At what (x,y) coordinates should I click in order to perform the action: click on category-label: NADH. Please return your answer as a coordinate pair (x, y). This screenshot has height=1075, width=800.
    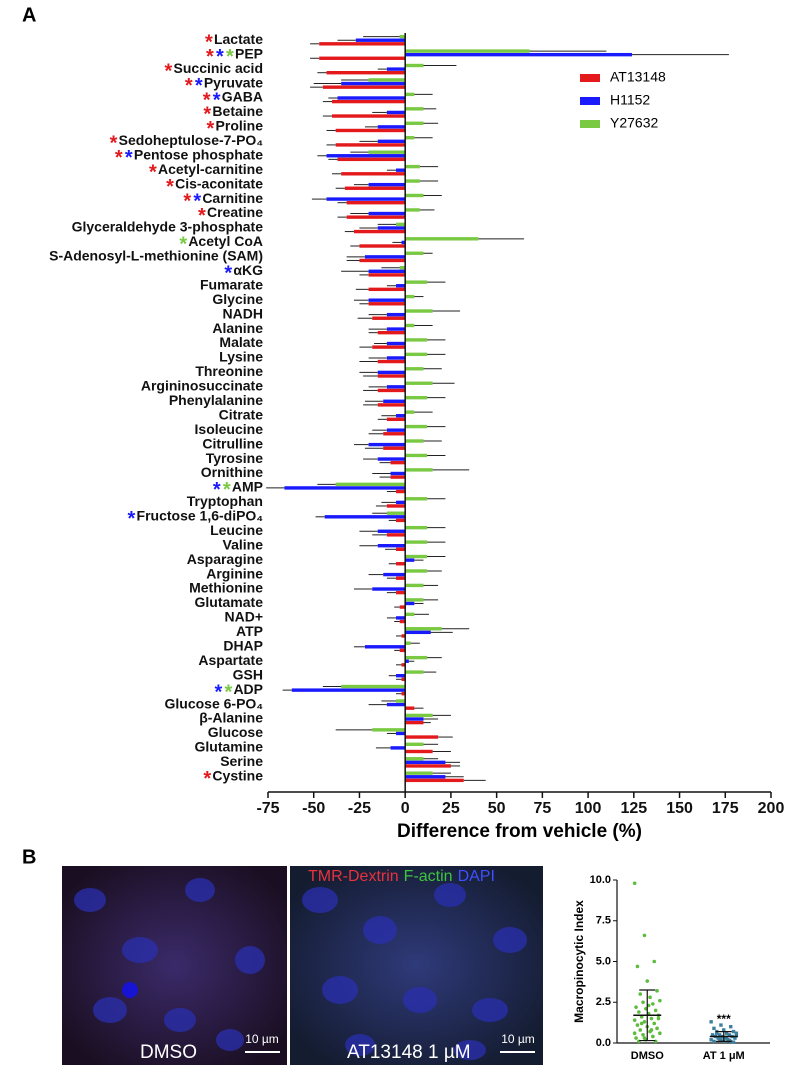
    Looking at the image, I should click on (243, 313).